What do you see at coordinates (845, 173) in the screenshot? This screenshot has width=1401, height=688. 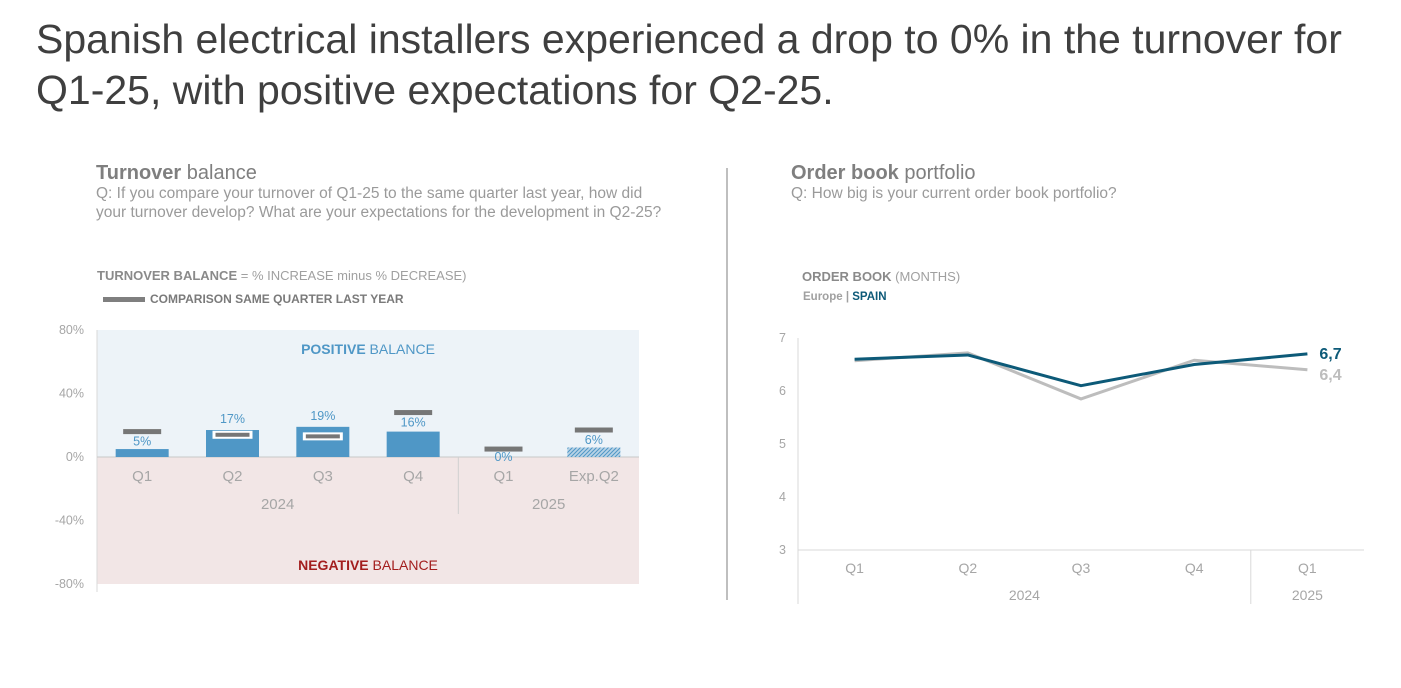 I see `orderbook-title-bold: Order book` at bounding box center [845, 173].